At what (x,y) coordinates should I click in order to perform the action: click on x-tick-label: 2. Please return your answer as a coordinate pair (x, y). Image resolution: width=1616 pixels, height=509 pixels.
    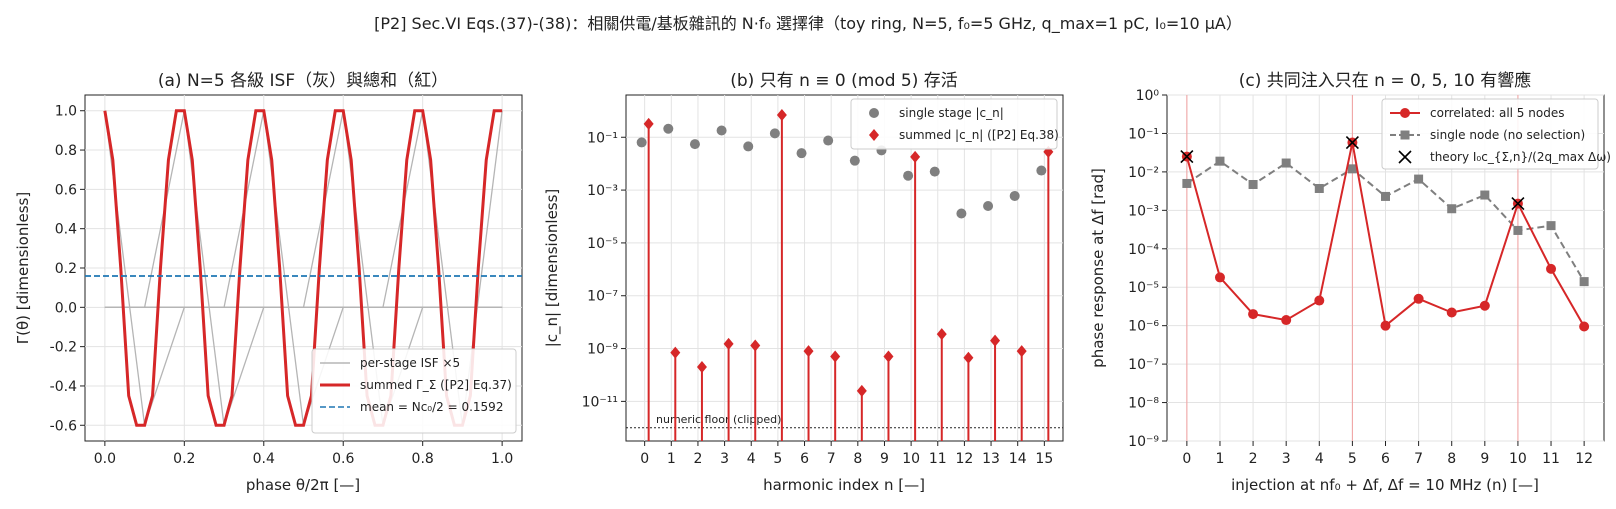
    Looking at the image, I should click on (1253, 459).